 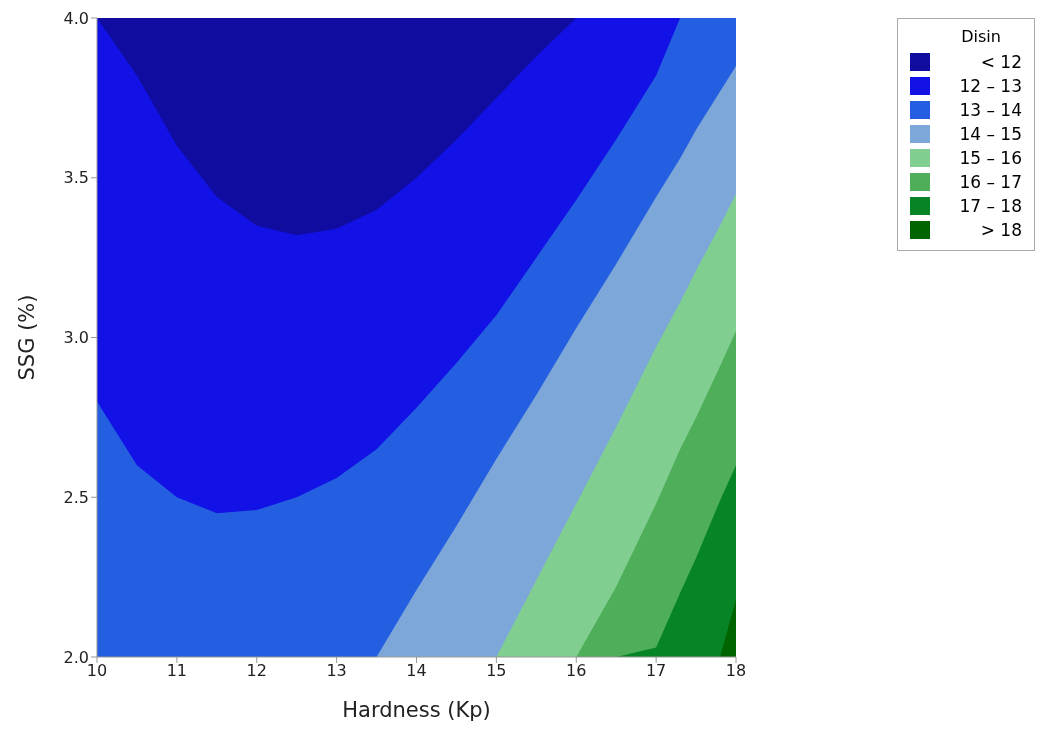 What do you see at coordinates (981, 36) in the screenshot?
I see `legend-title: Disin` at bounding box center [981, 36].